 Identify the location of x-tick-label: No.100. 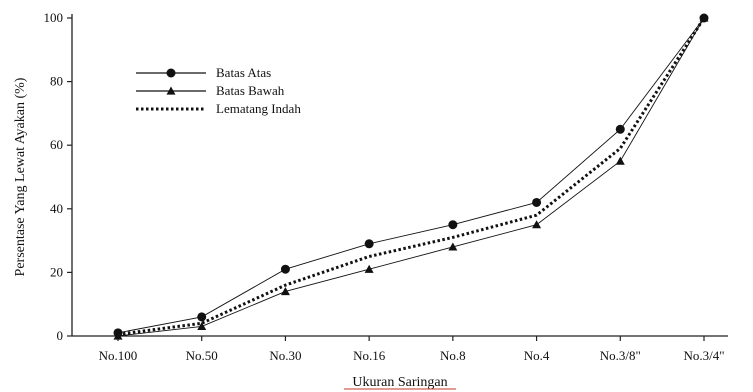
(118, 355).